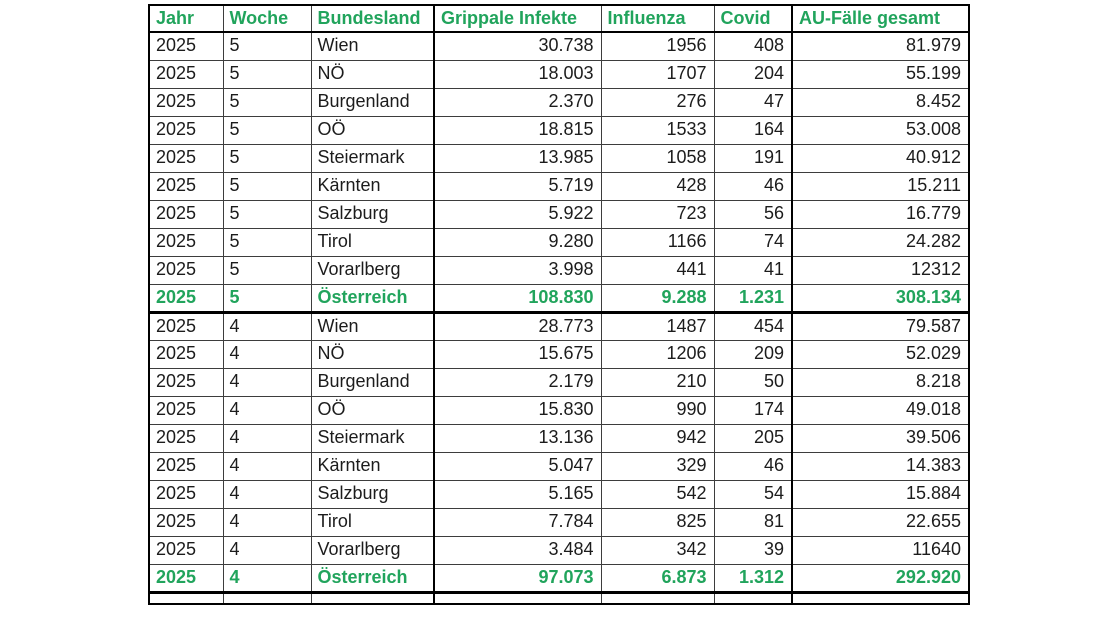 Image resolution: width=1120 pixels, height=630 pixels. Describe the element at coordinates (517, 130) in the screenshot. I see `cell-grippale-infekte: 18.815` at that location.